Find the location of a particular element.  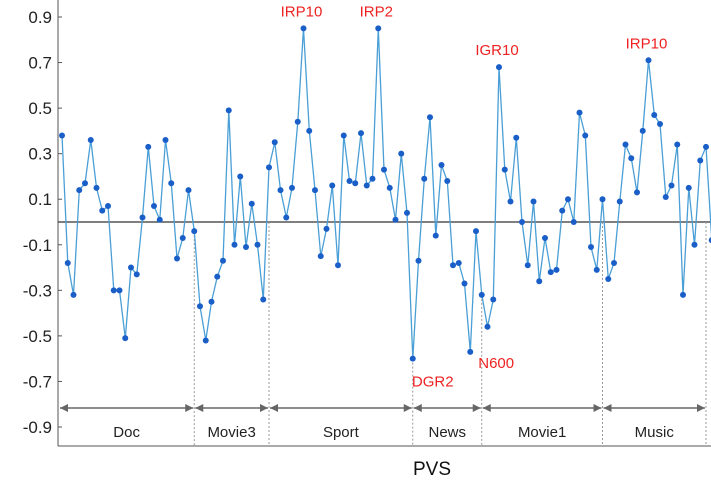

y-tick-label: -0.1 is located at coordinates (37, 245).